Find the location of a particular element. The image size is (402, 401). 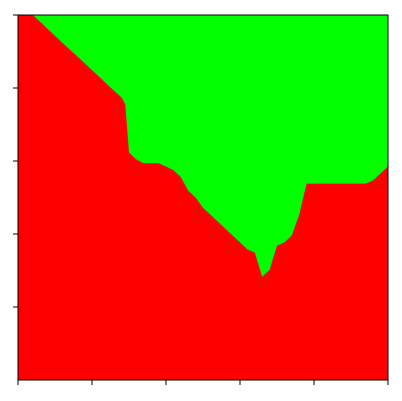

y-axis-ticks is located at coordinates (15, 161).